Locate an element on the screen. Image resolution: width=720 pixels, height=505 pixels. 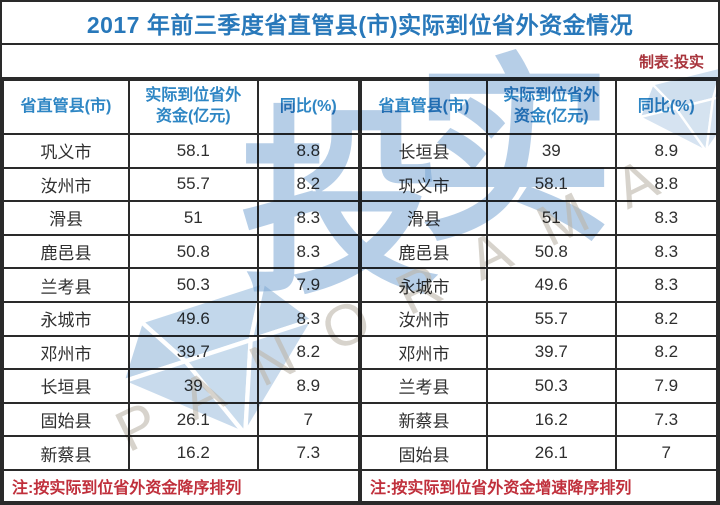
title-bar: 2017 年前三季度省直管县(市)实际到位省外资金情况 is located at coordinates (360, 23).